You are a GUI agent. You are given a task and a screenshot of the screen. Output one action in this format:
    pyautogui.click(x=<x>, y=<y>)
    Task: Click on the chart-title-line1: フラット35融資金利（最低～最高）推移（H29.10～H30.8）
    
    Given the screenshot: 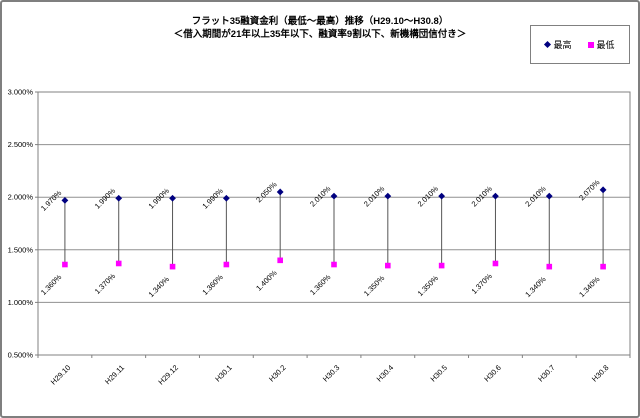 What is the action you would take?
    pyautogui.click(x=320, y=21)
    